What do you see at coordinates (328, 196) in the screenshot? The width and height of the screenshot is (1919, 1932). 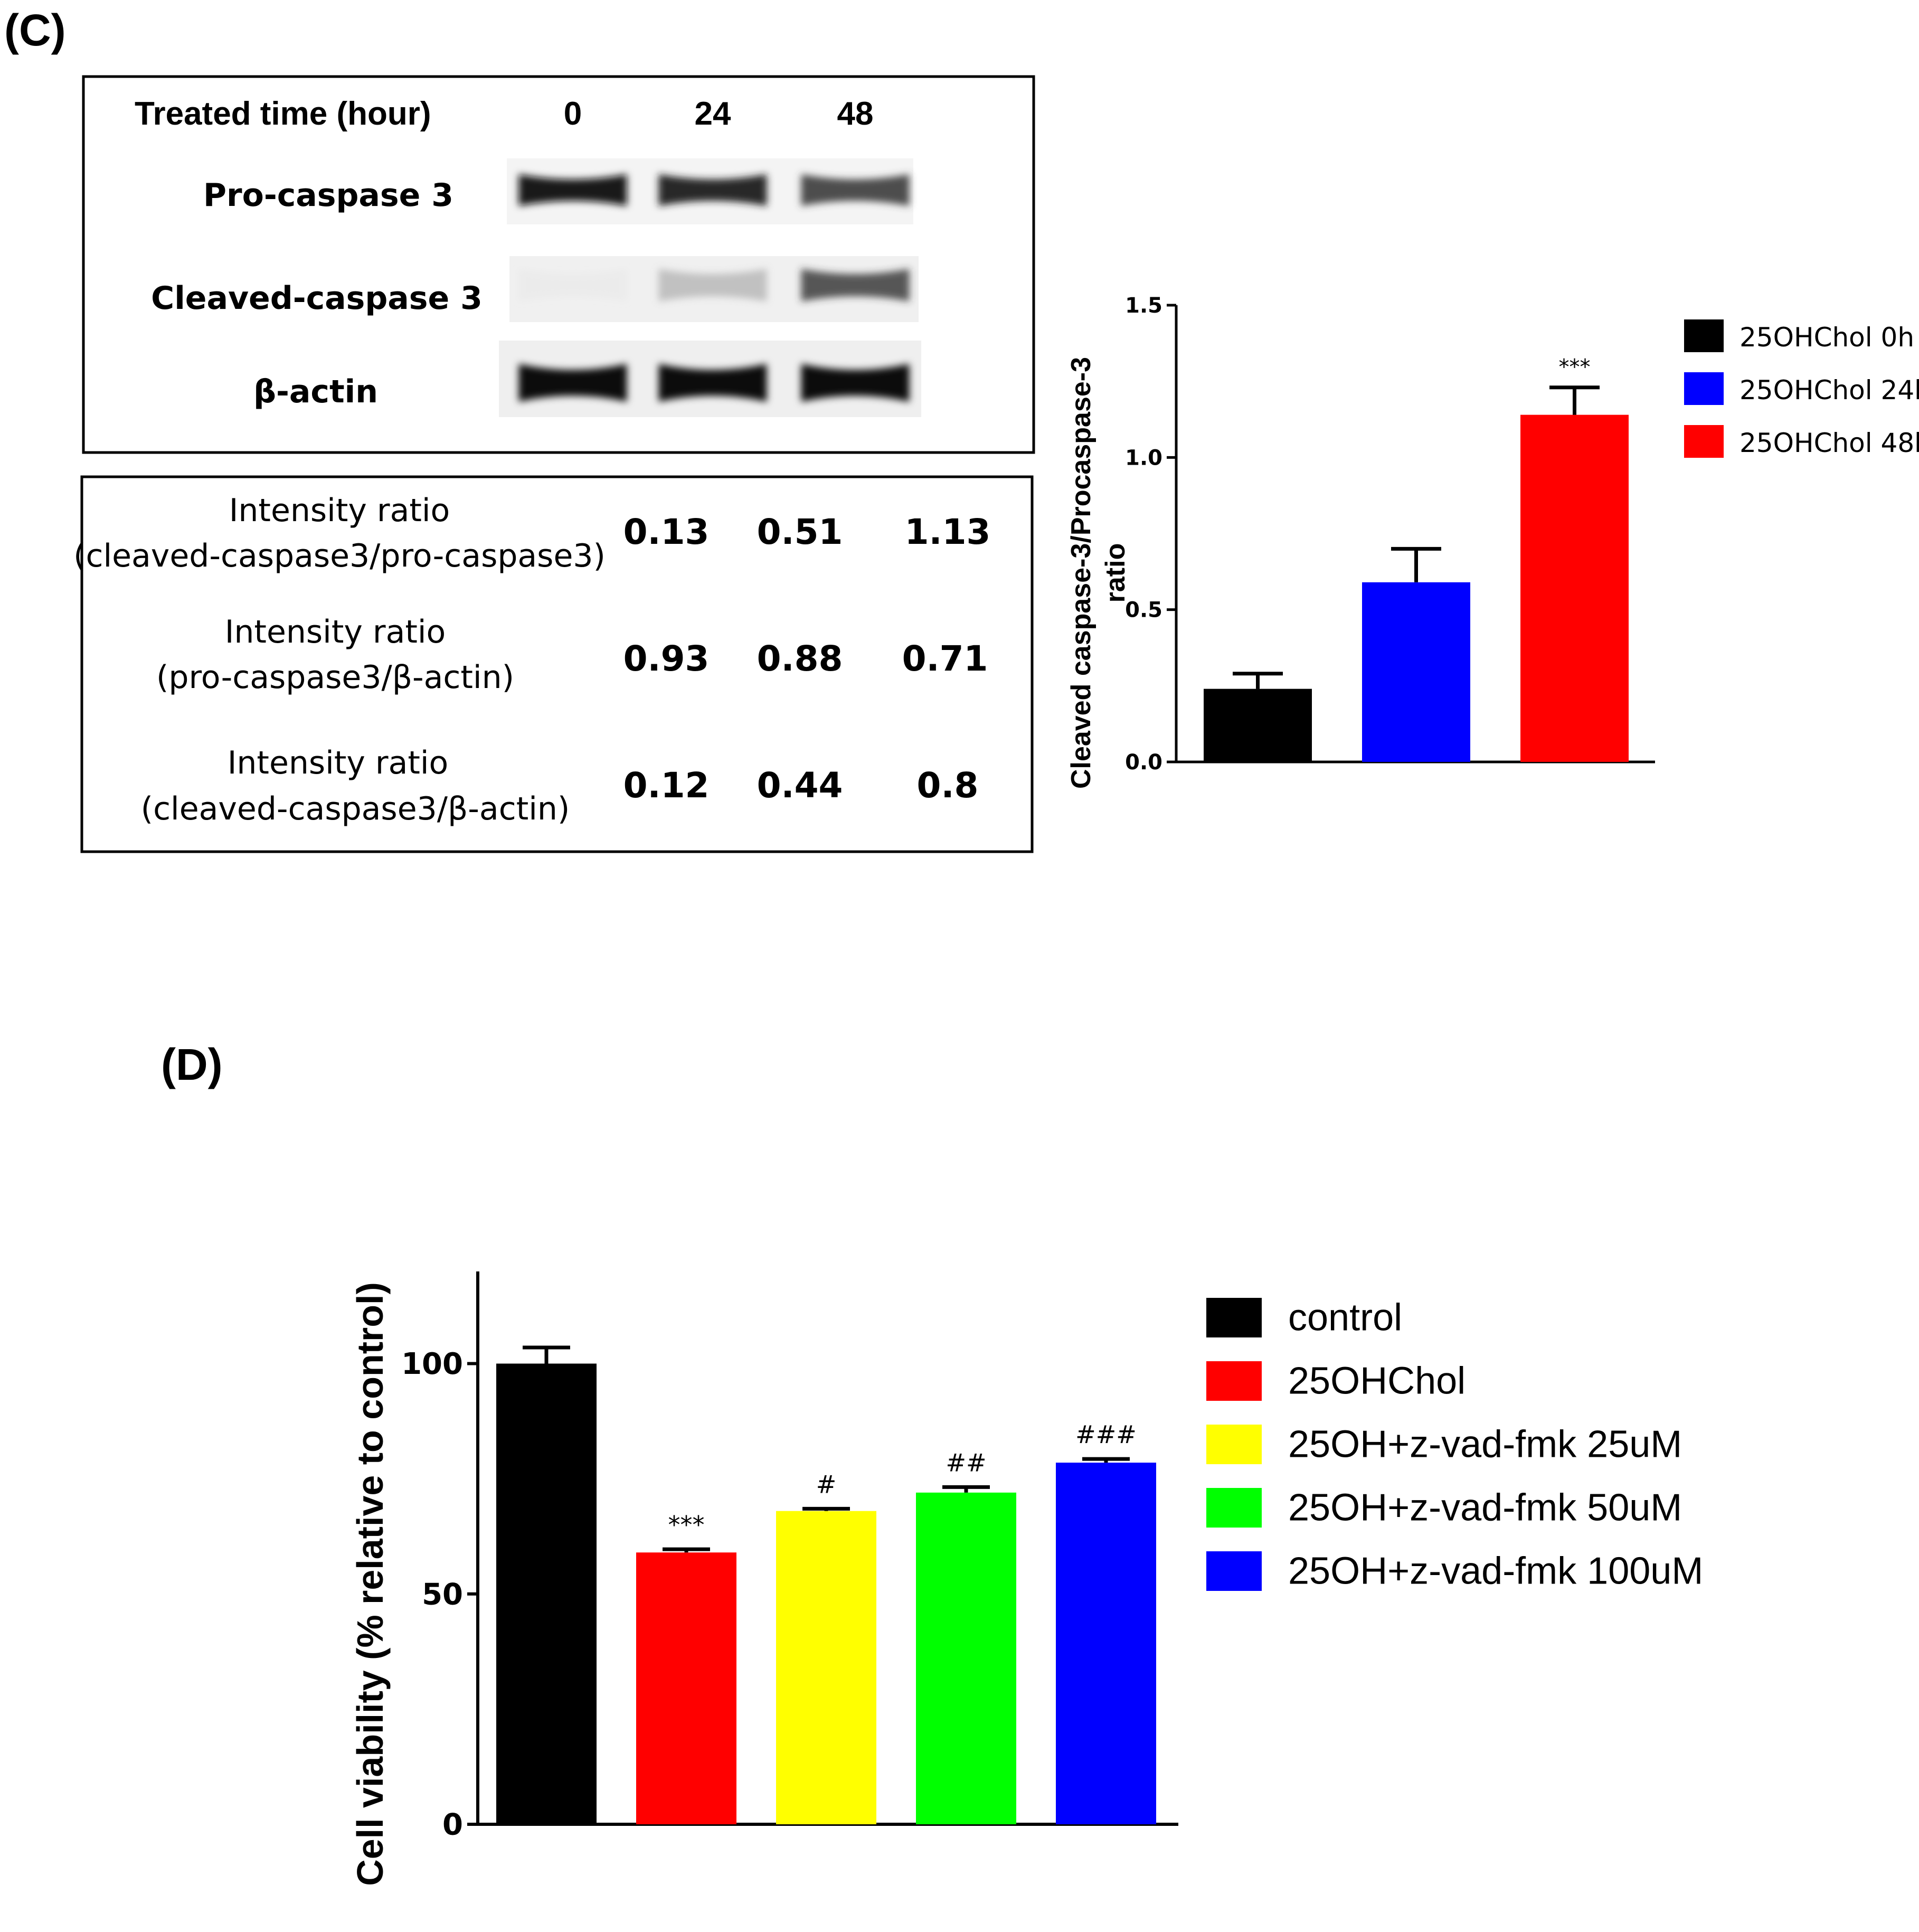 I see `blot-row-label-pro: Pro-caspase 3` at bounding box center [328, 196].